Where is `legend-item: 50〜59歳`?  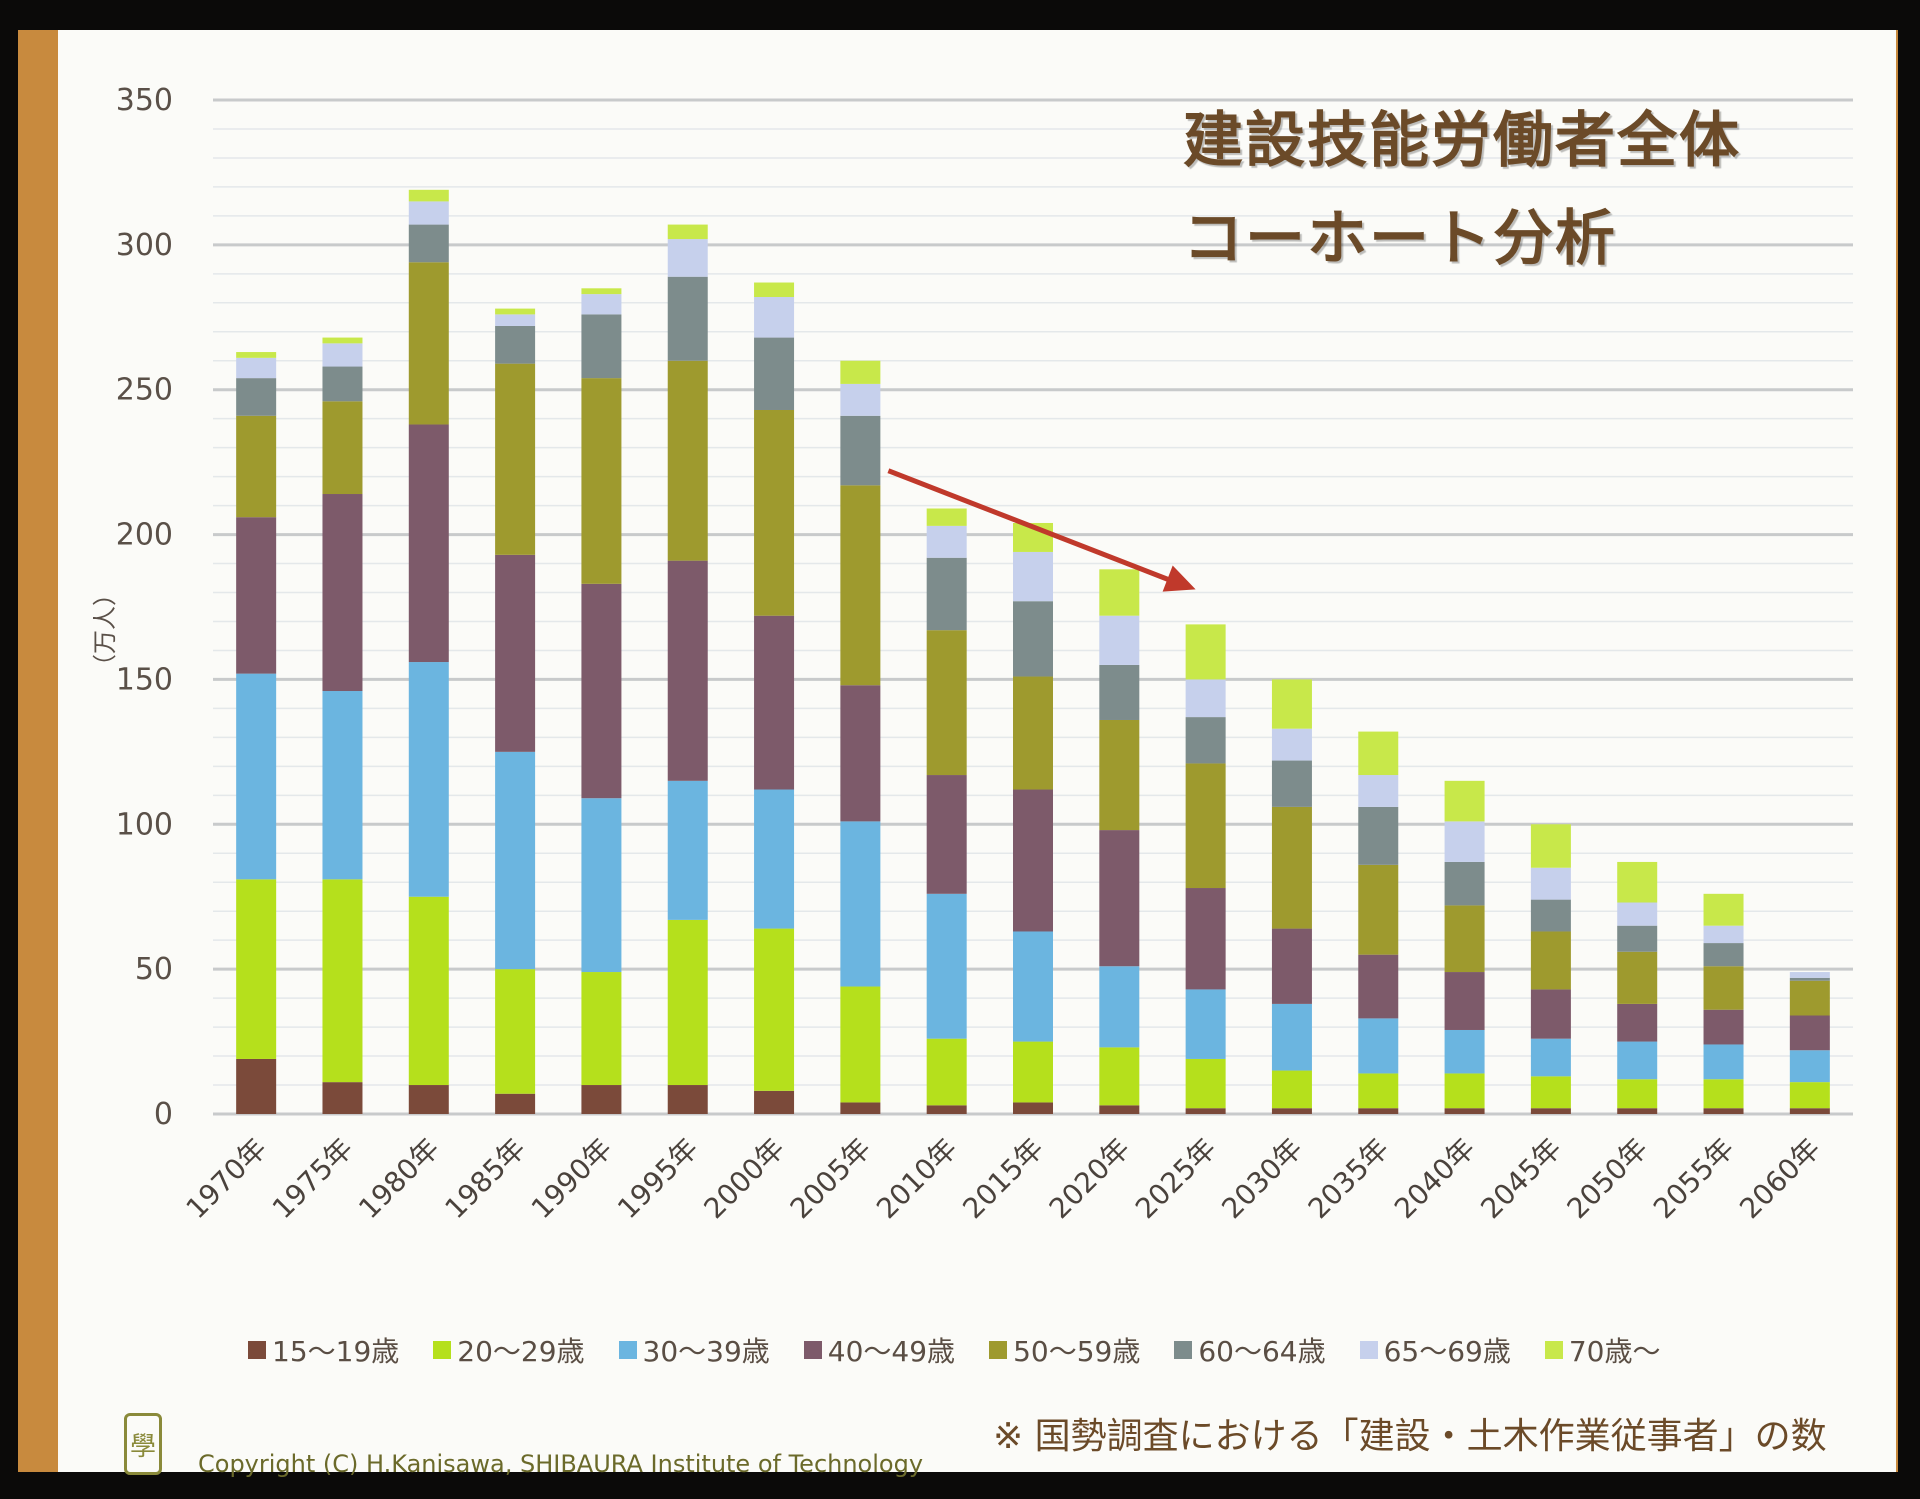
legend-item: 50〜59歳 is located at coordinates (1064, 1350).